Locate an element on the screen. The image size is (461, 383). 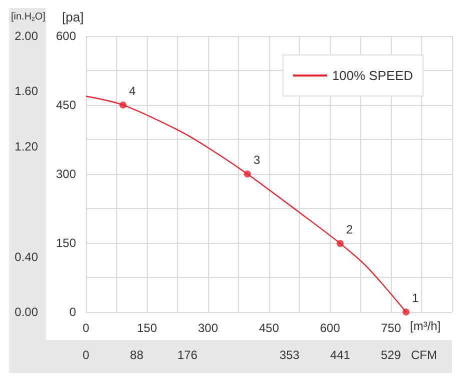
y-tick-label: 300 is located at coordinates (66, 174).